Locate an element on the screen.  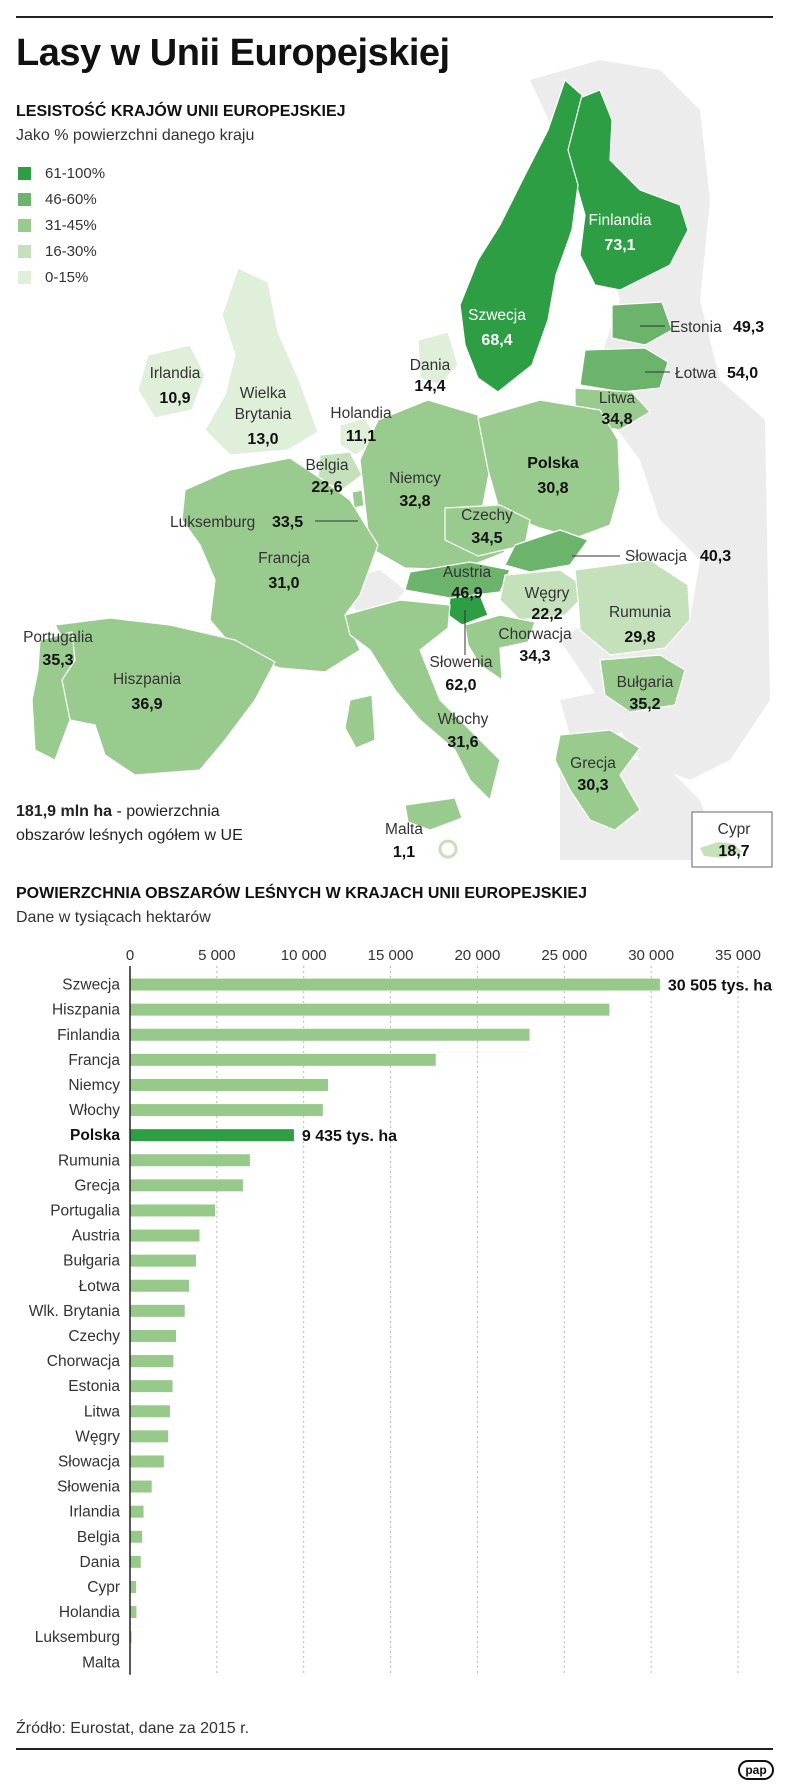
x-tick-label: 0 is located at coordinates (130, 955).